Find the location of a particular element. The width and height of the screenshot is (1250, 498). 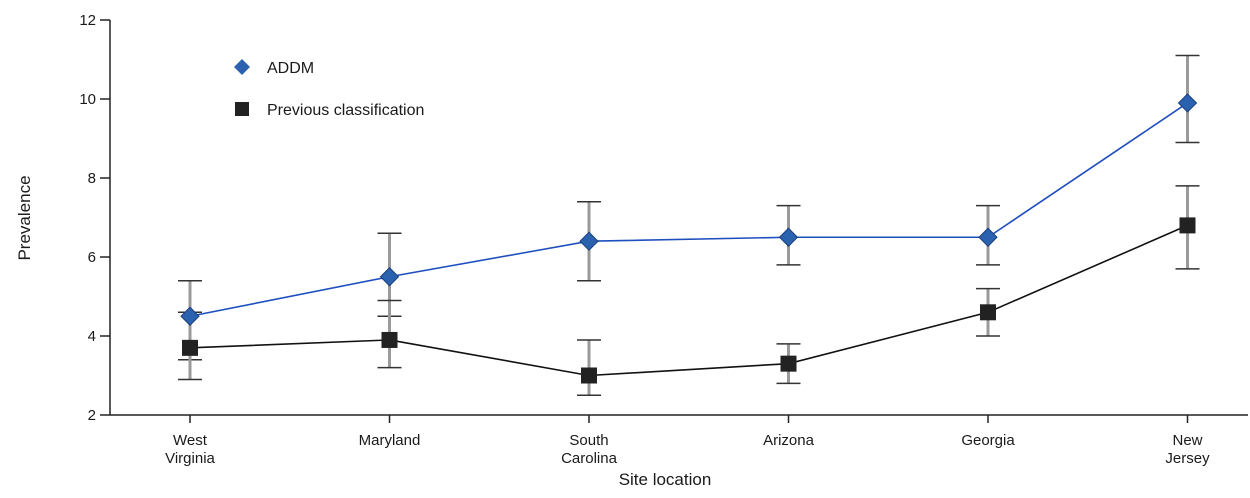

legend: ADDM Previous classification is located at coordinates (329, 89).